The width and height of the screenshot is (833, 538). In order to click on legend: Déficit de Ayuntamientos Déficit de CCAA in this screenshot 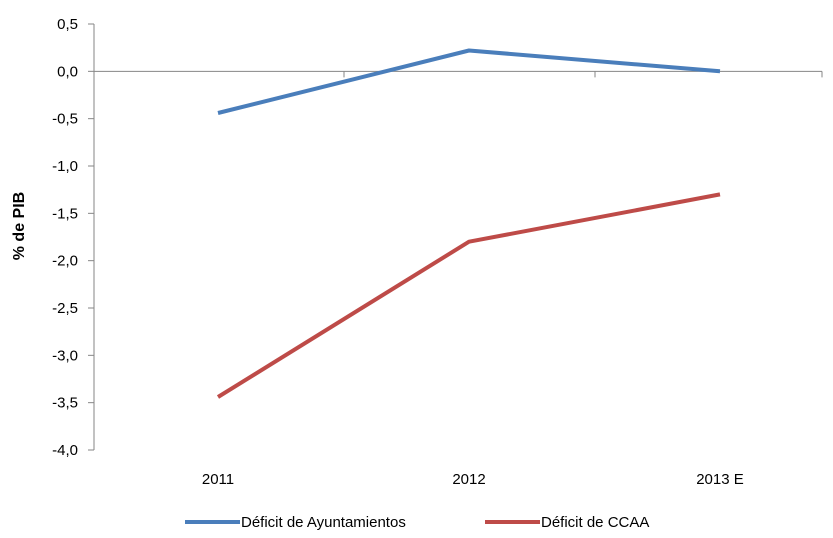, I will do `click(417, 522)`.